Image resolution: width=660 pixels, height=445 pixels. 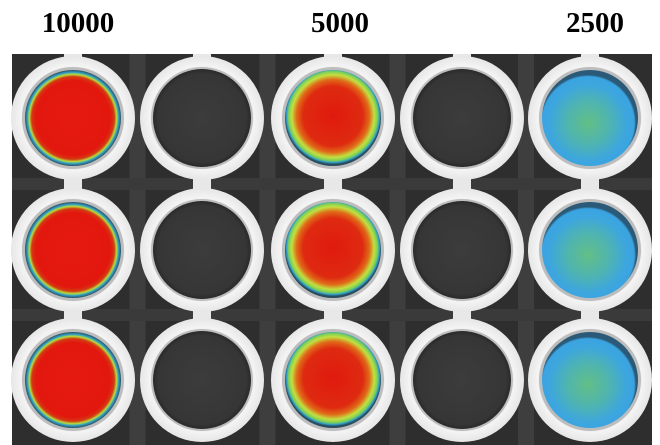 What do you see at coordinates (340, 23) in the screenshot?
I see `column-label: 5000` at bounding box center [340, 23].